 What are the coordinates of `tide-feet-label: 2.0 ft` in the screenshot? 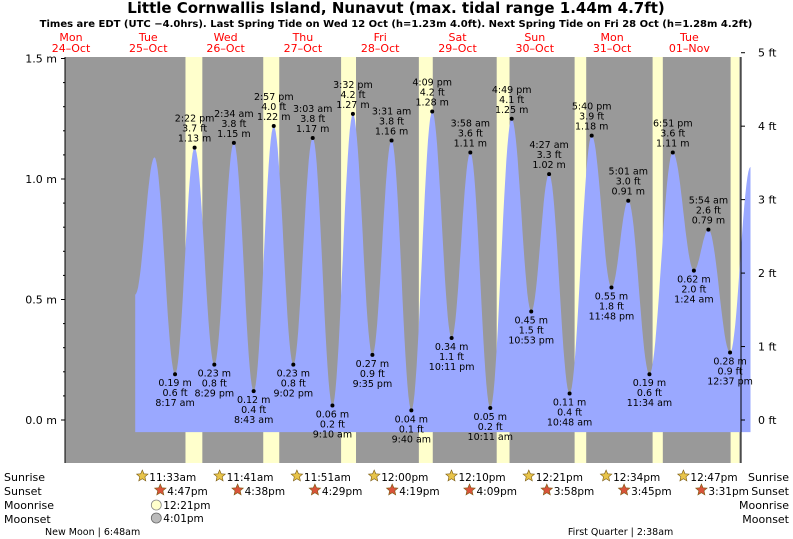 It's located at (693, 290).